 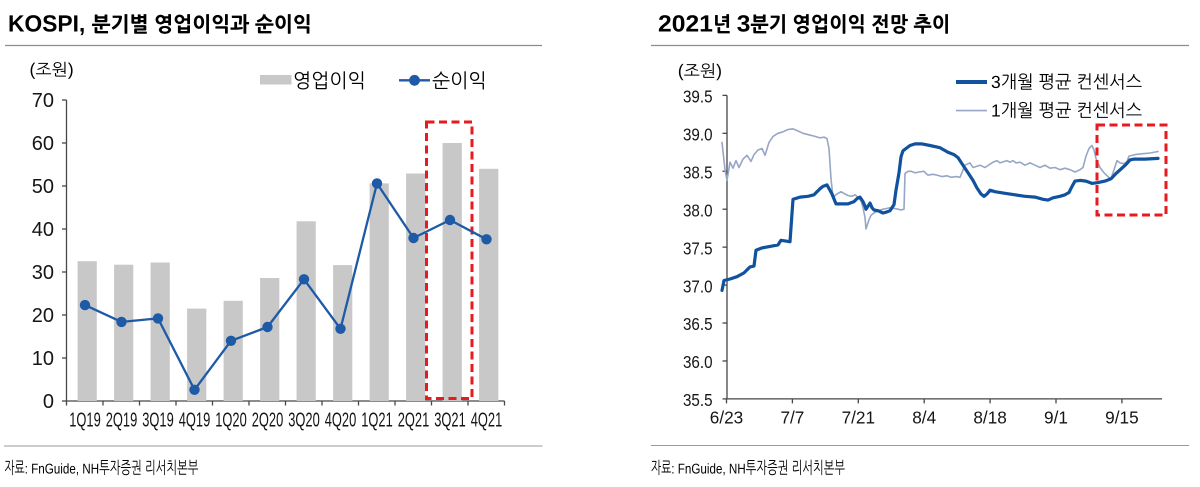 I want to click on svg-text: 10, so click(x=43, y=359).